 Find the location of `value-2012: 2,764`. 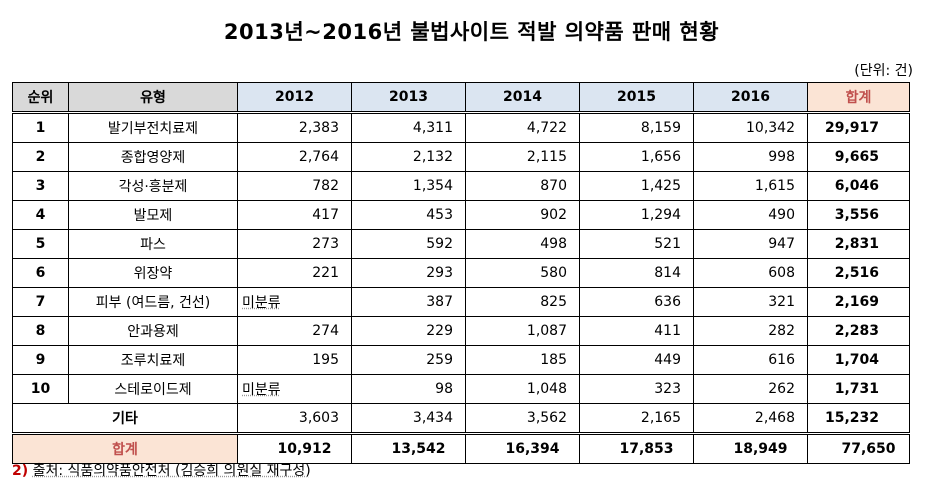

value-2012: 2,764 is located at coordinates (294, 157).